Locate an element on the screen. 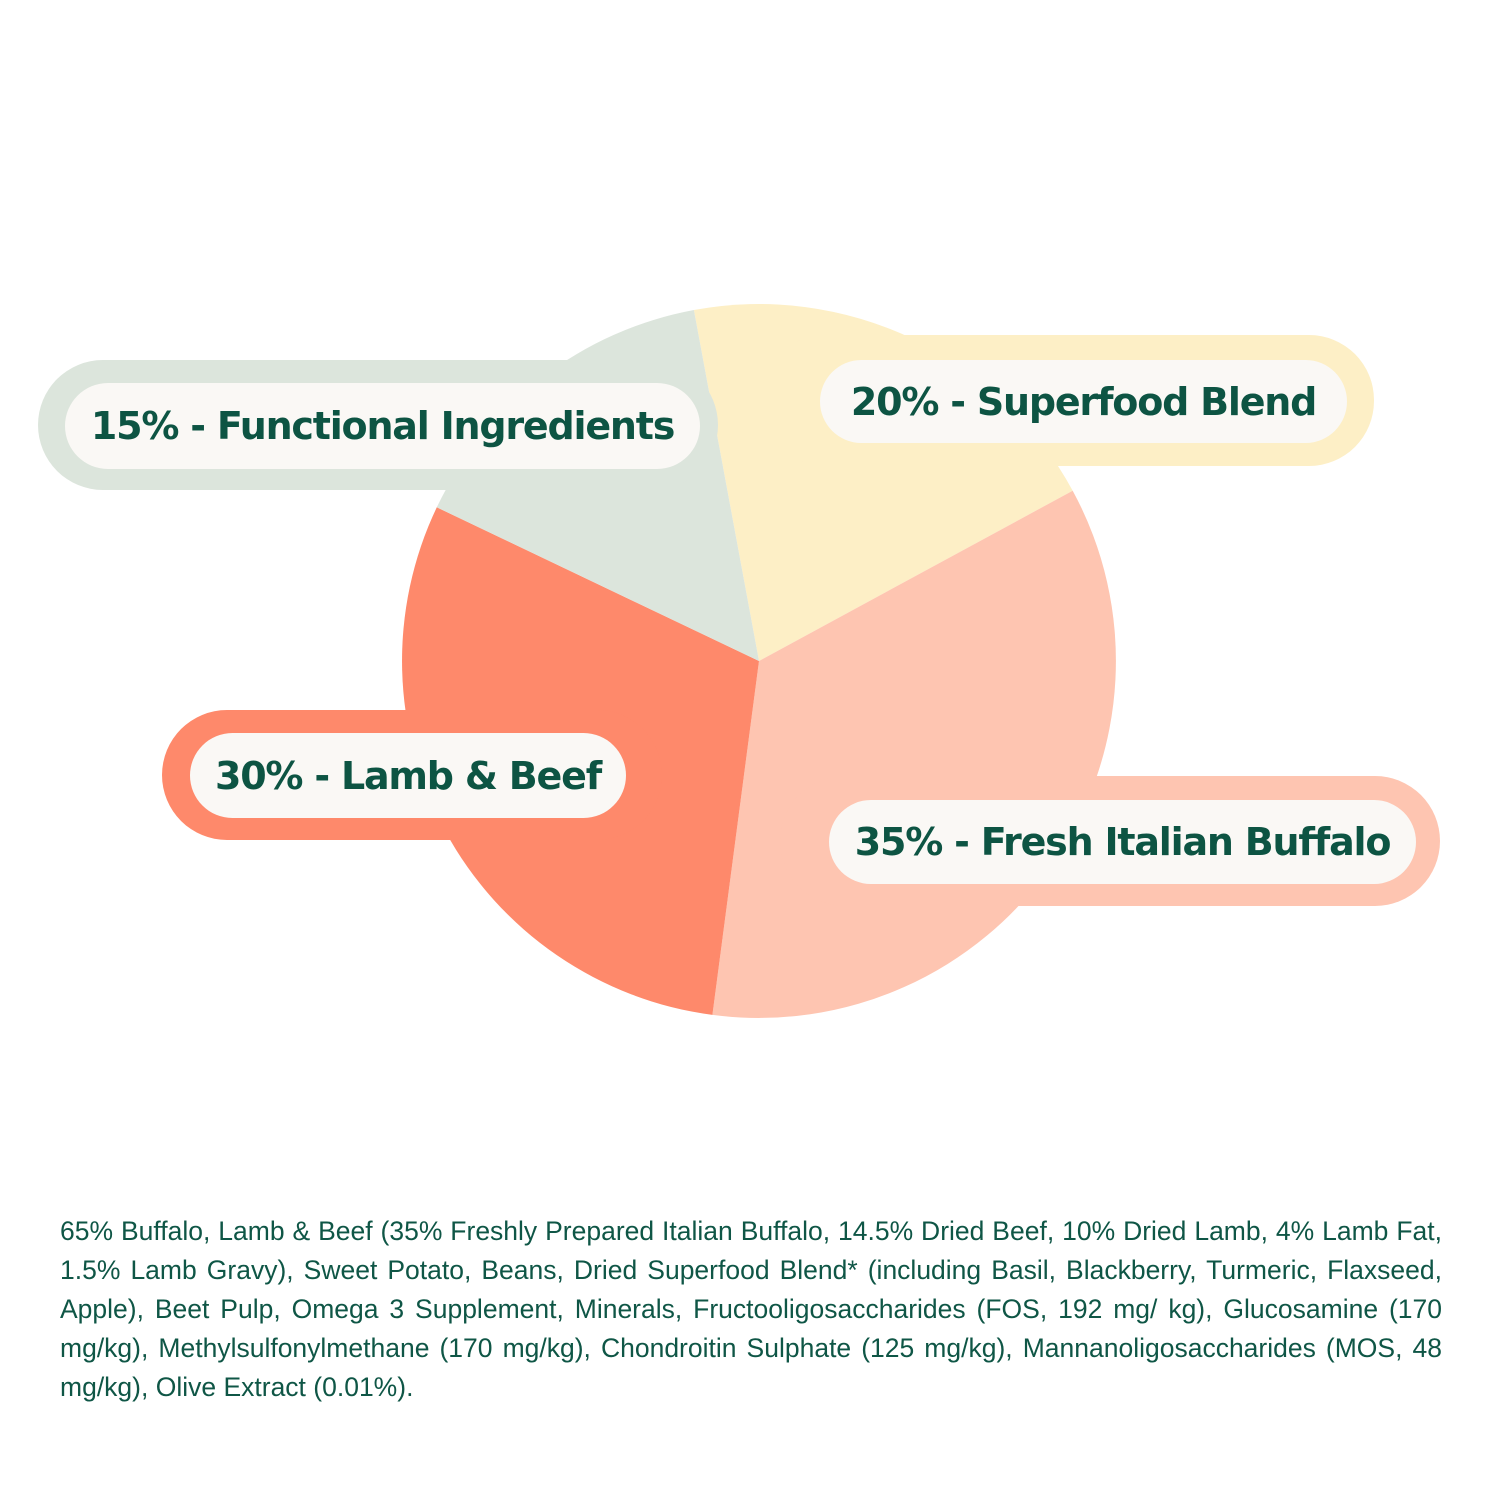 This screenshot has height=1500, width=1500. callout-functional-ingredients: 15% - Functional Ingredients is located at coordinates (382, 426).